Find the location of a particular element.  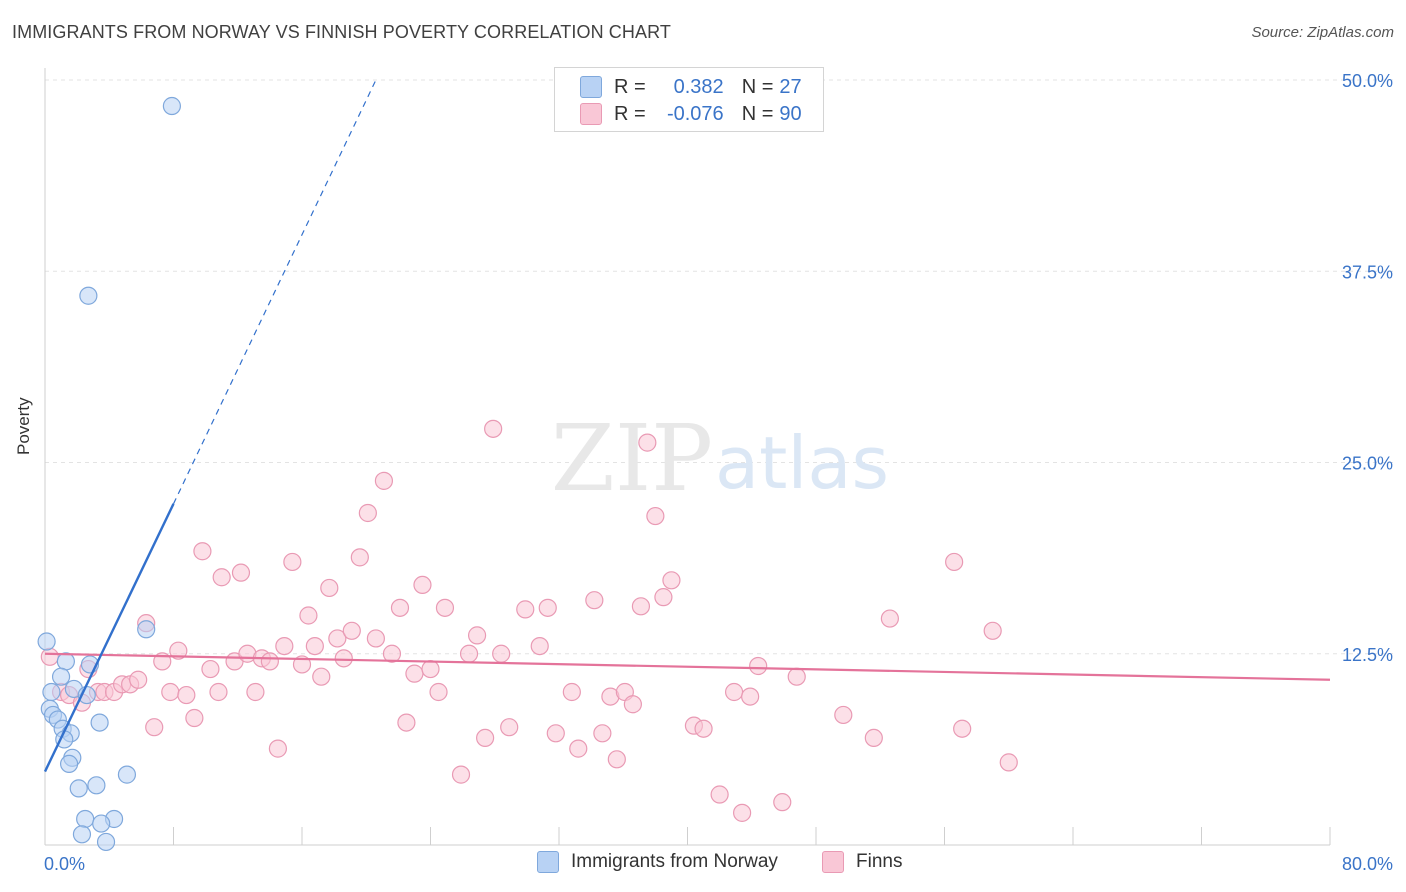

source-credit: Source: ZipAtlas.com is located at coordinates (1322, 32).